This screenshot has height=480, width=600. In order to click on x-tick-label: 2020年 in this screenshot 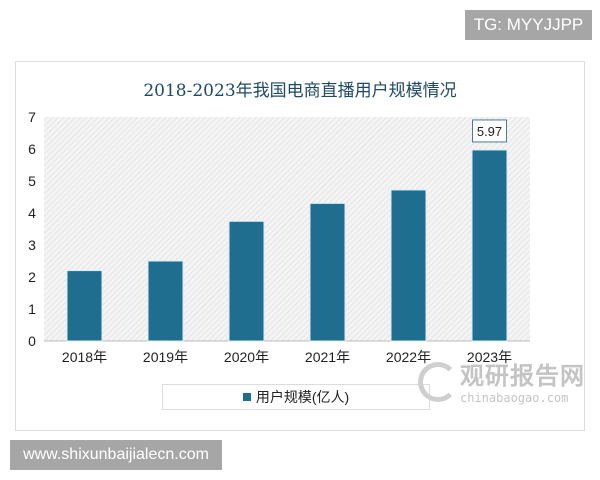, I will do `click(246, 357)`.